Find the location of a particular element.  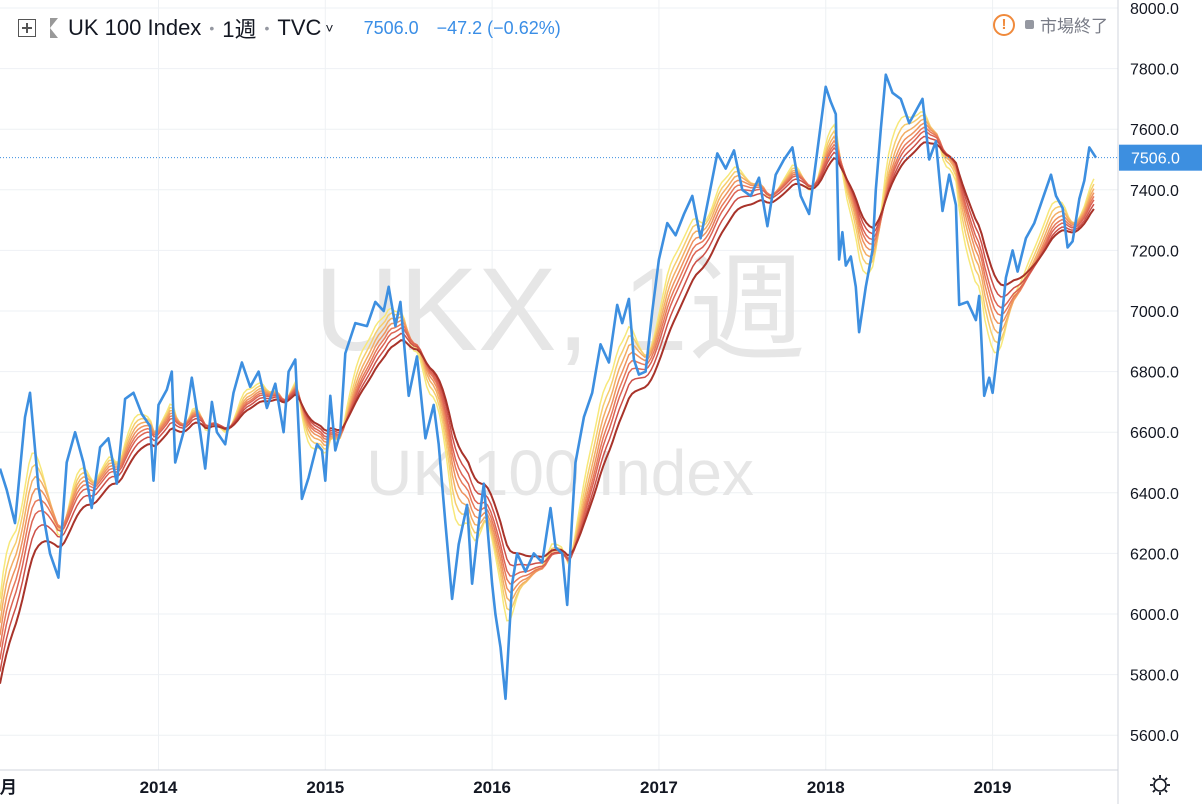

x-tick-label: 2018 is located at coordinates (826, 787).